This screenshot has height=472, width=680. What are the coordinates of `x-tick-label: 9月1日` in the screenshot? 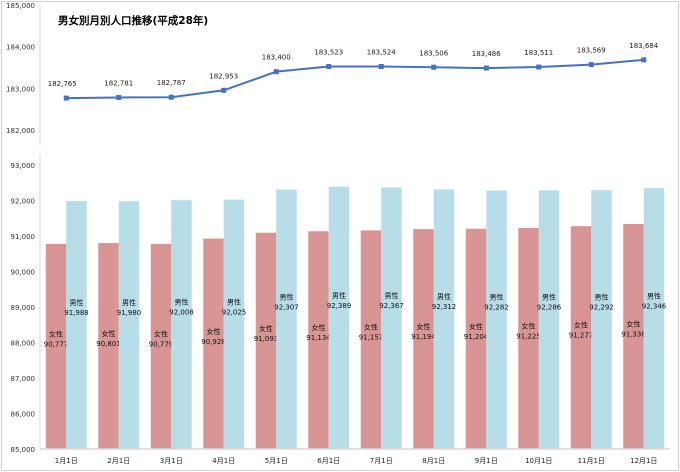 It's located at (486, 461).